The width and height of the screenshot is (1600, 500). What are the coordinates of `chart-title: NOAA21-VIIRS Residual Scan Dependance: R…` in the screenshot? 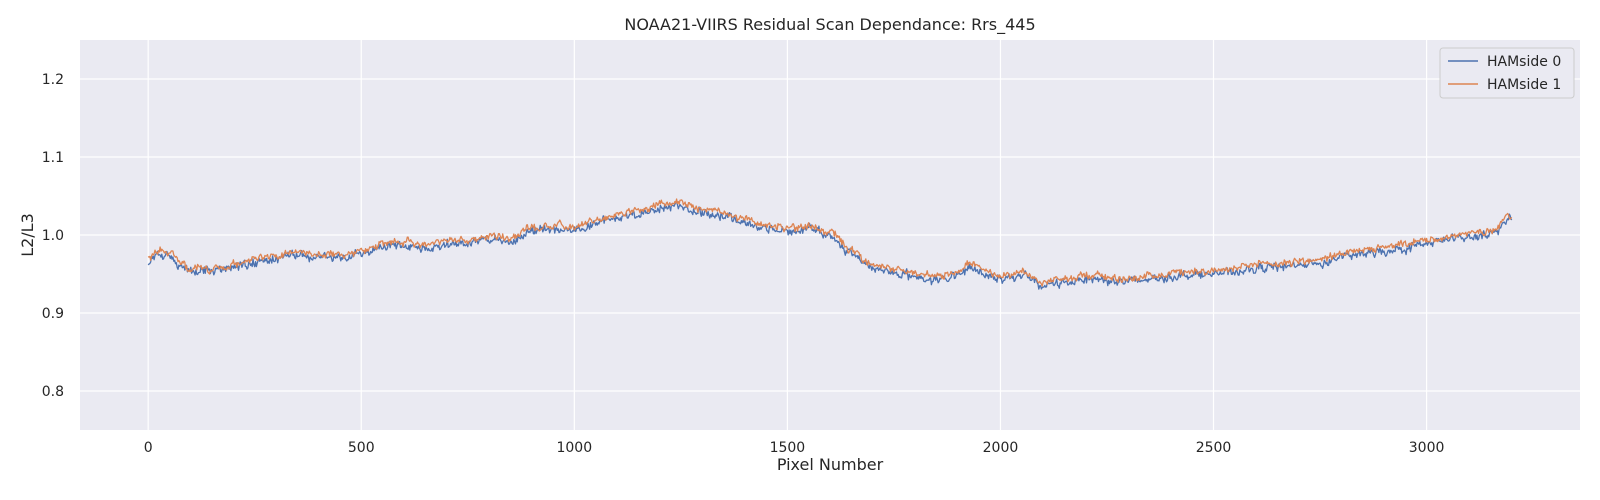 It's located at (829, 25).